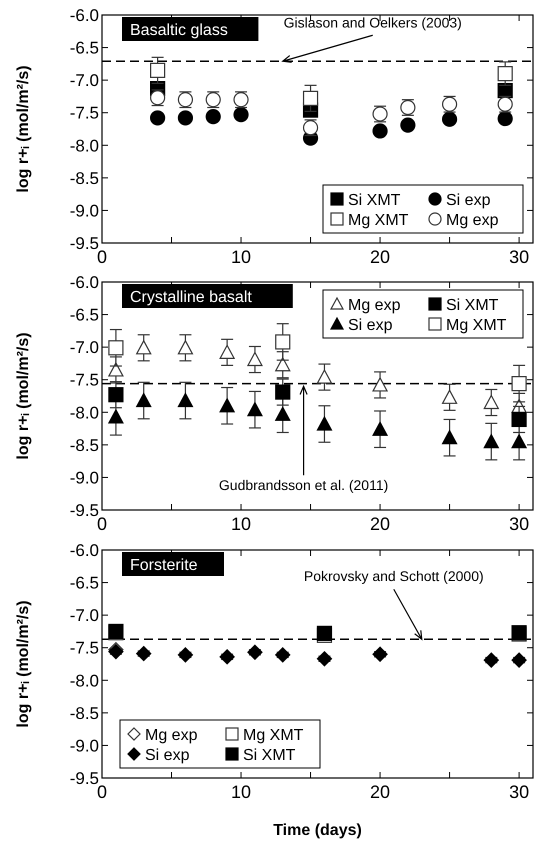  What do you see at coordinates (191, 297) in the screenshot?
I see `chart-title: Crystalline basalt` at bounding box center [191, 297].